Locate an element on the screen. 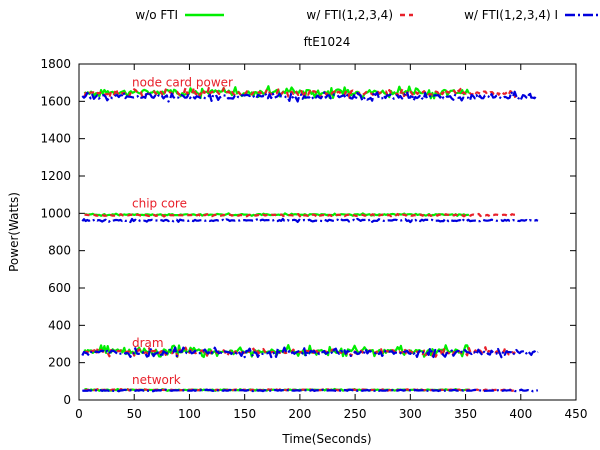 The height and width of the screenshot is (450, 600). x-axis-title: Time(Seconds) is located at coordinates (326, 439).